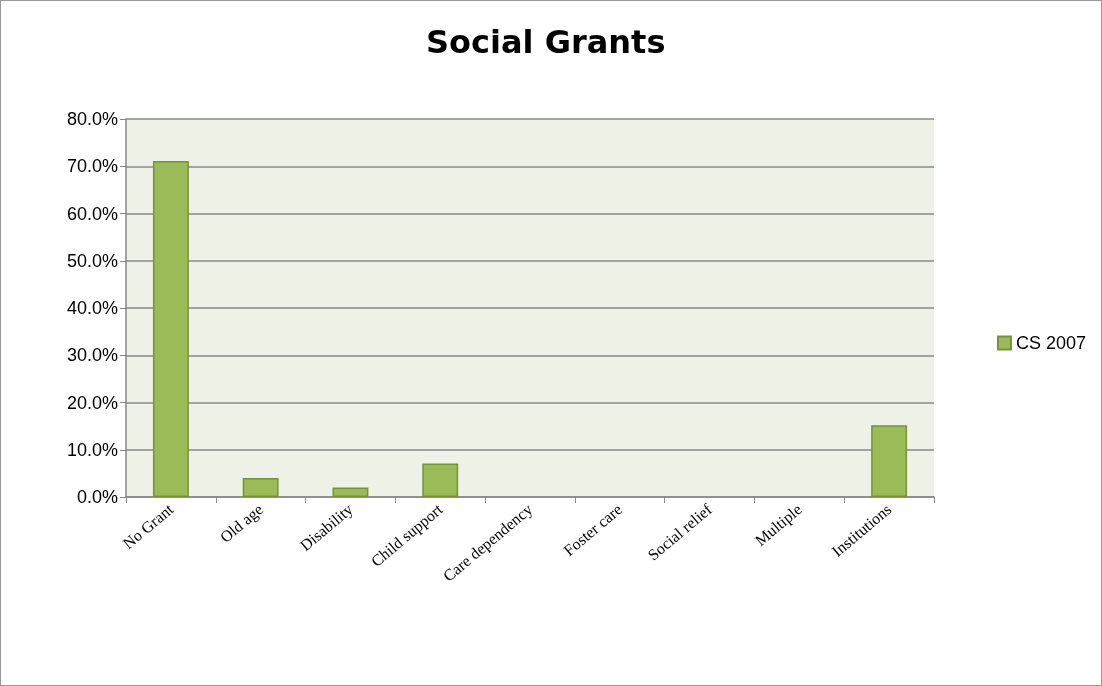  Describe the element at coordinates (241, 523) in the screenshot. I see `x-tick-label: Old age` at that location.